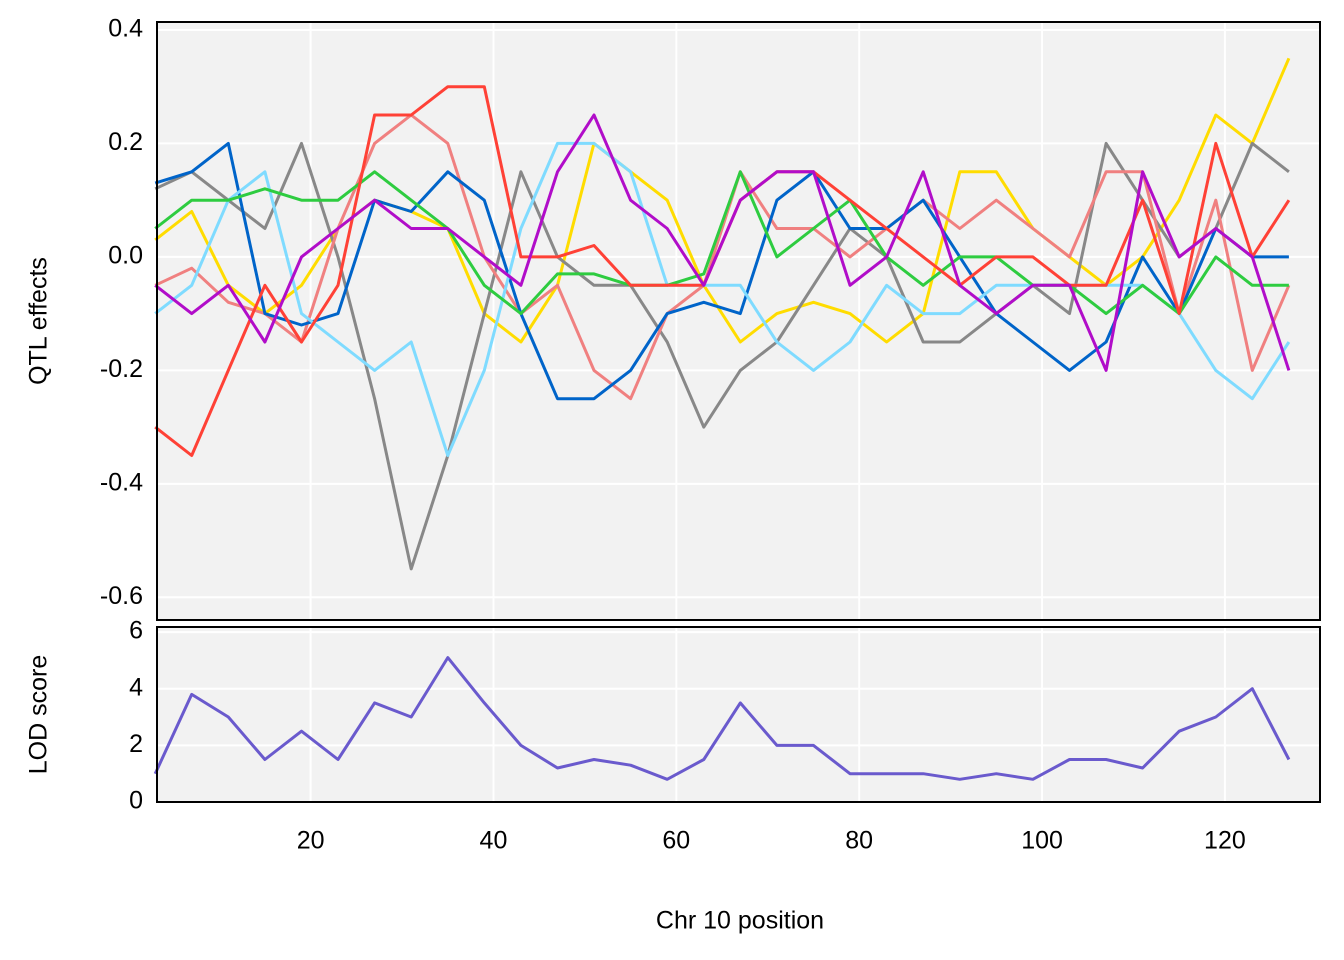  I want to click on x-tick-label: 120, so click(1225, 841).